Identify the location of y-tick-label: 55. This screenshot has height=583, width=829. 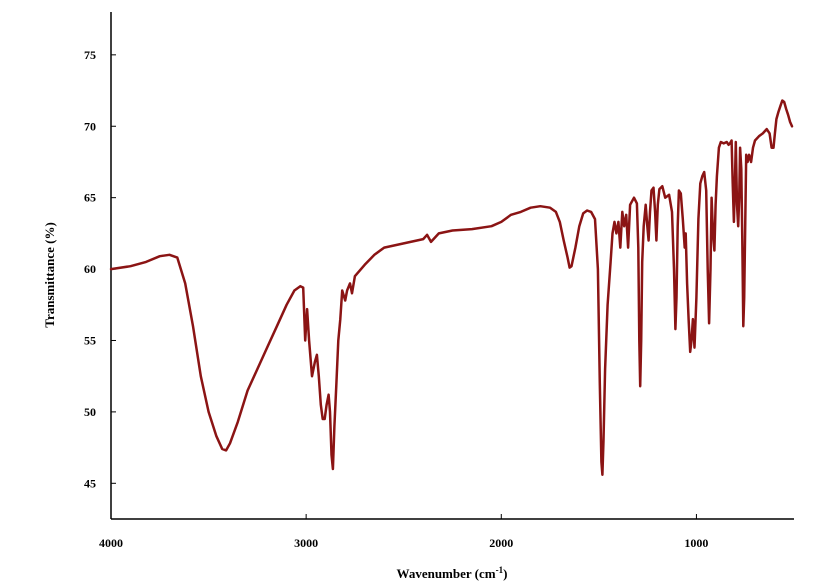
(90, 340).